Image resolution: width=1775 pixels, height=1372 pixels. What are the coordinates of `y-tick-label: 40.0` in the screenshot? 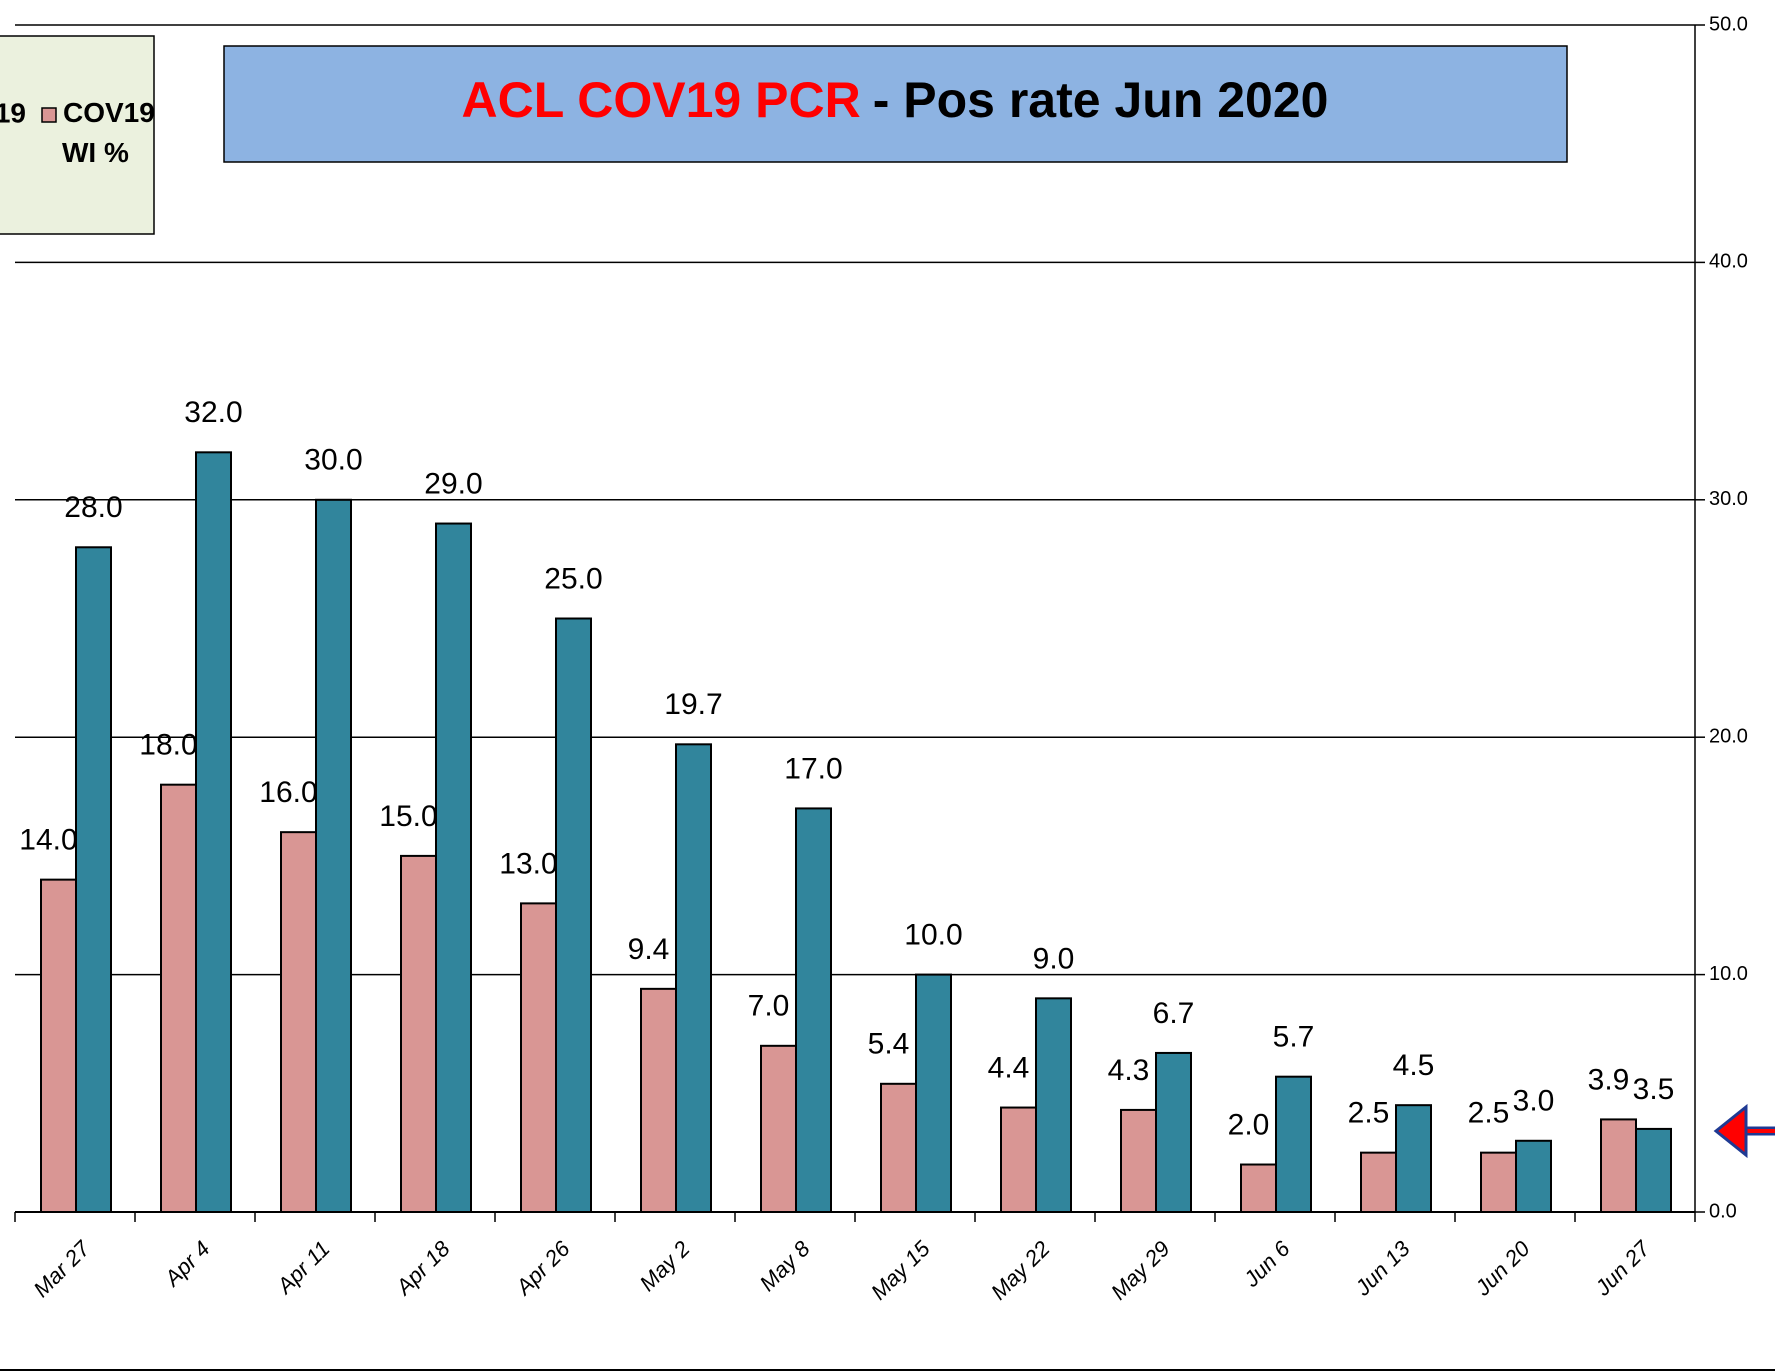 It's located at (1728, 262).